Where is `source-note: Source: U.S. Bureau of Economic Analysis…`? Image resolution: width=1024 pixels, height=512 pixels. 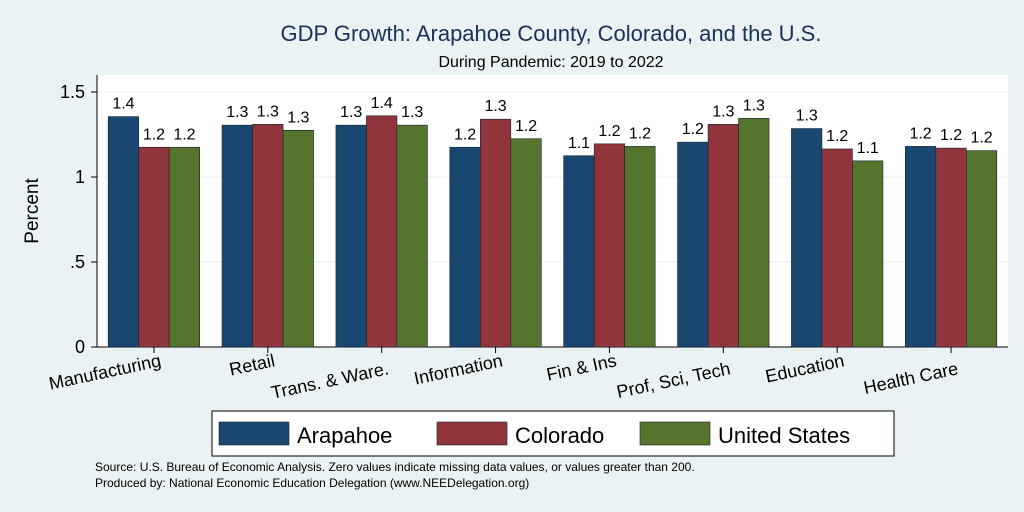
source-note: Source: U.S. Bureau of Economic Analysis… is located at coordinates (395, 467).